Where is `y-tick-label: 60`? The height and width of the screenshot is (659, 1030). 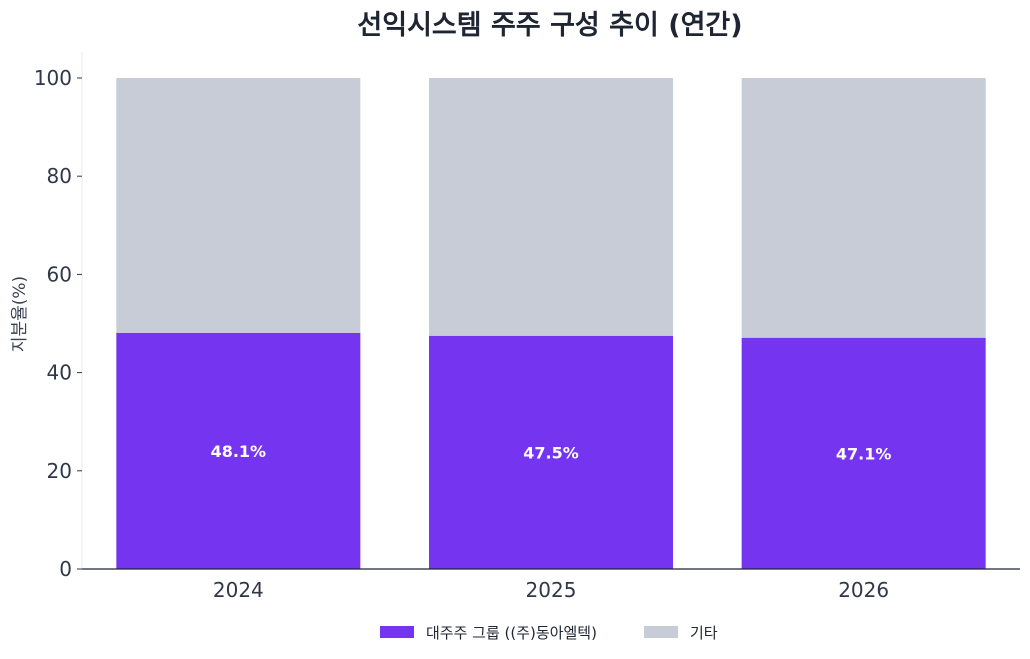
y-tick-label: 60 is located at coordinates (59, 274).